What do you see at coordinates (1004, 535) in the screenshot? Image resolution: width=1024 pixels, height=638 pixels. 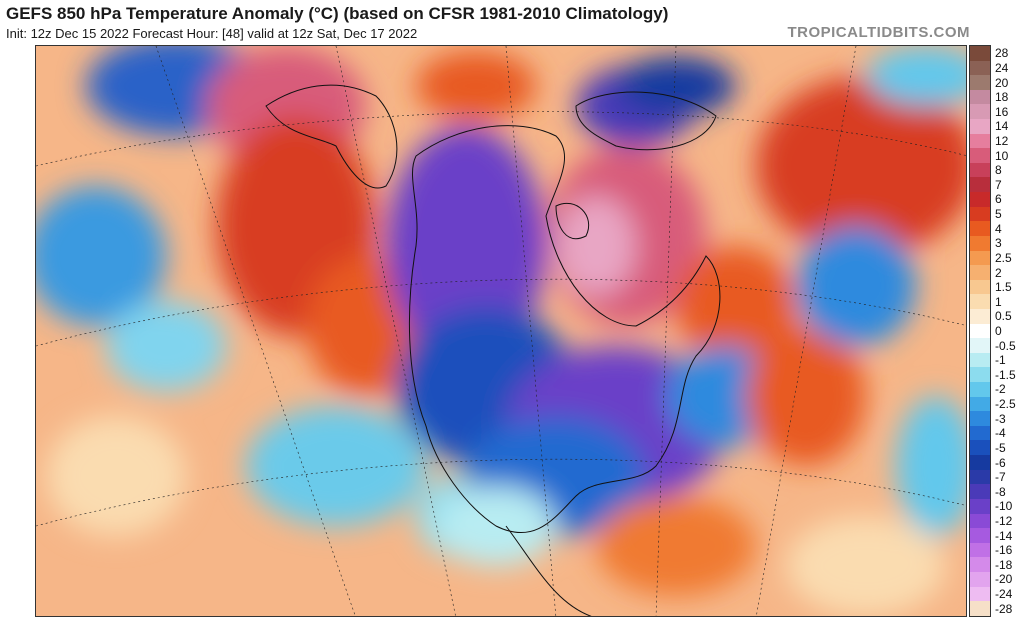 I see `colorbar-label: -14` at bounding box center [1004, 535].